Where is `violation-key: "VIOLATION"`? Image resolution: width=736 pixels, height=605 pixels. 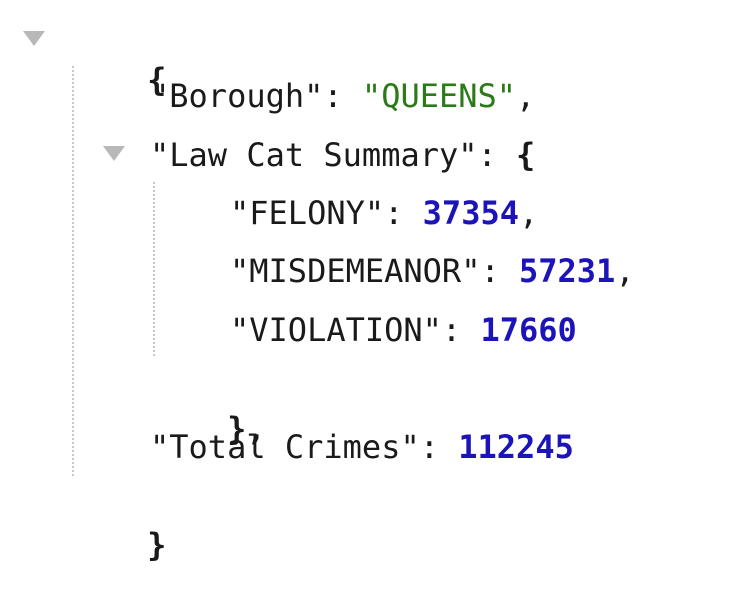 violation-key: "VIOLATION" is located at coordinates (336, 330).